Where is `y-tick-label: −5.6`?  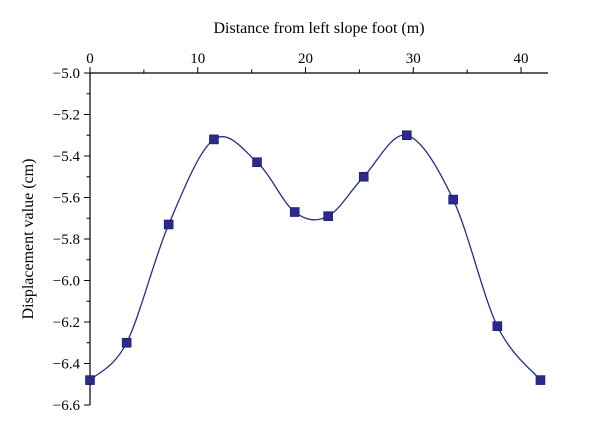 y-tick-label: −5.6 is located at coordinates (67, 199).